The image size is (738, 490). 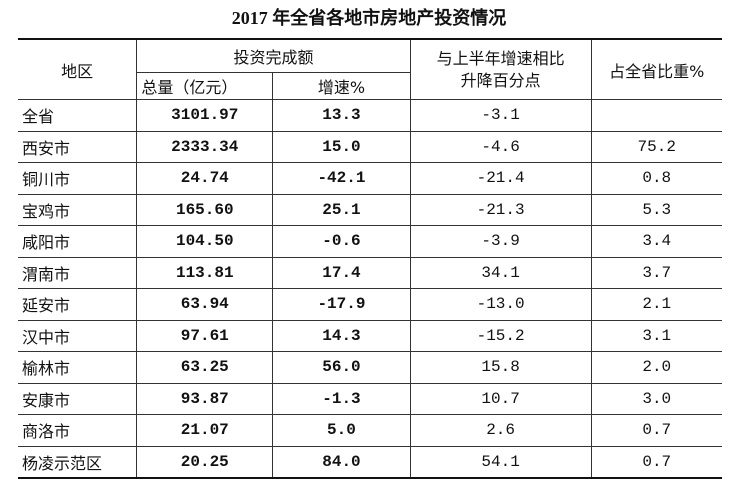 What do you see at coordinates (500, 304) in the screenshot?
I see `value-cell: -13.0` at bounding box center [500, 304].